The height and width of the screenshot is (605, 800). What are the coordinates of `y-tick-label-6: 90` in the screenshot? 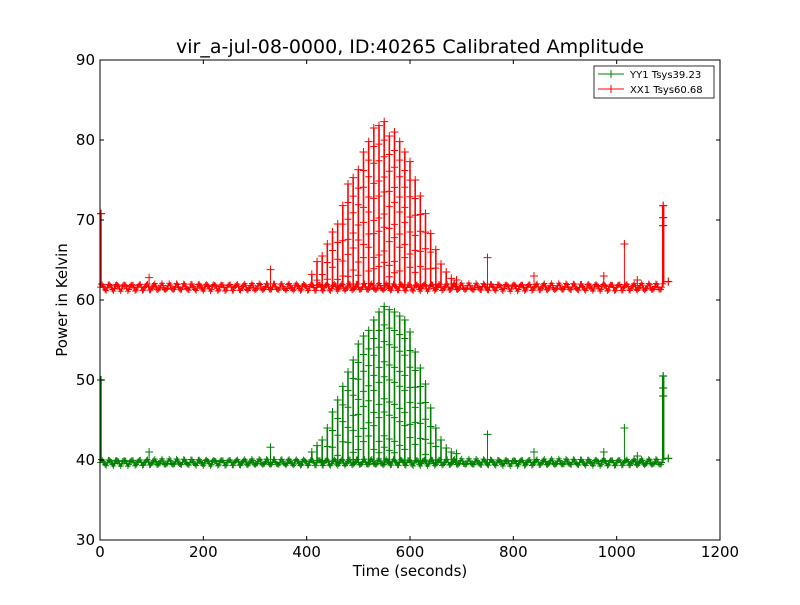 It's located at (85, 60).